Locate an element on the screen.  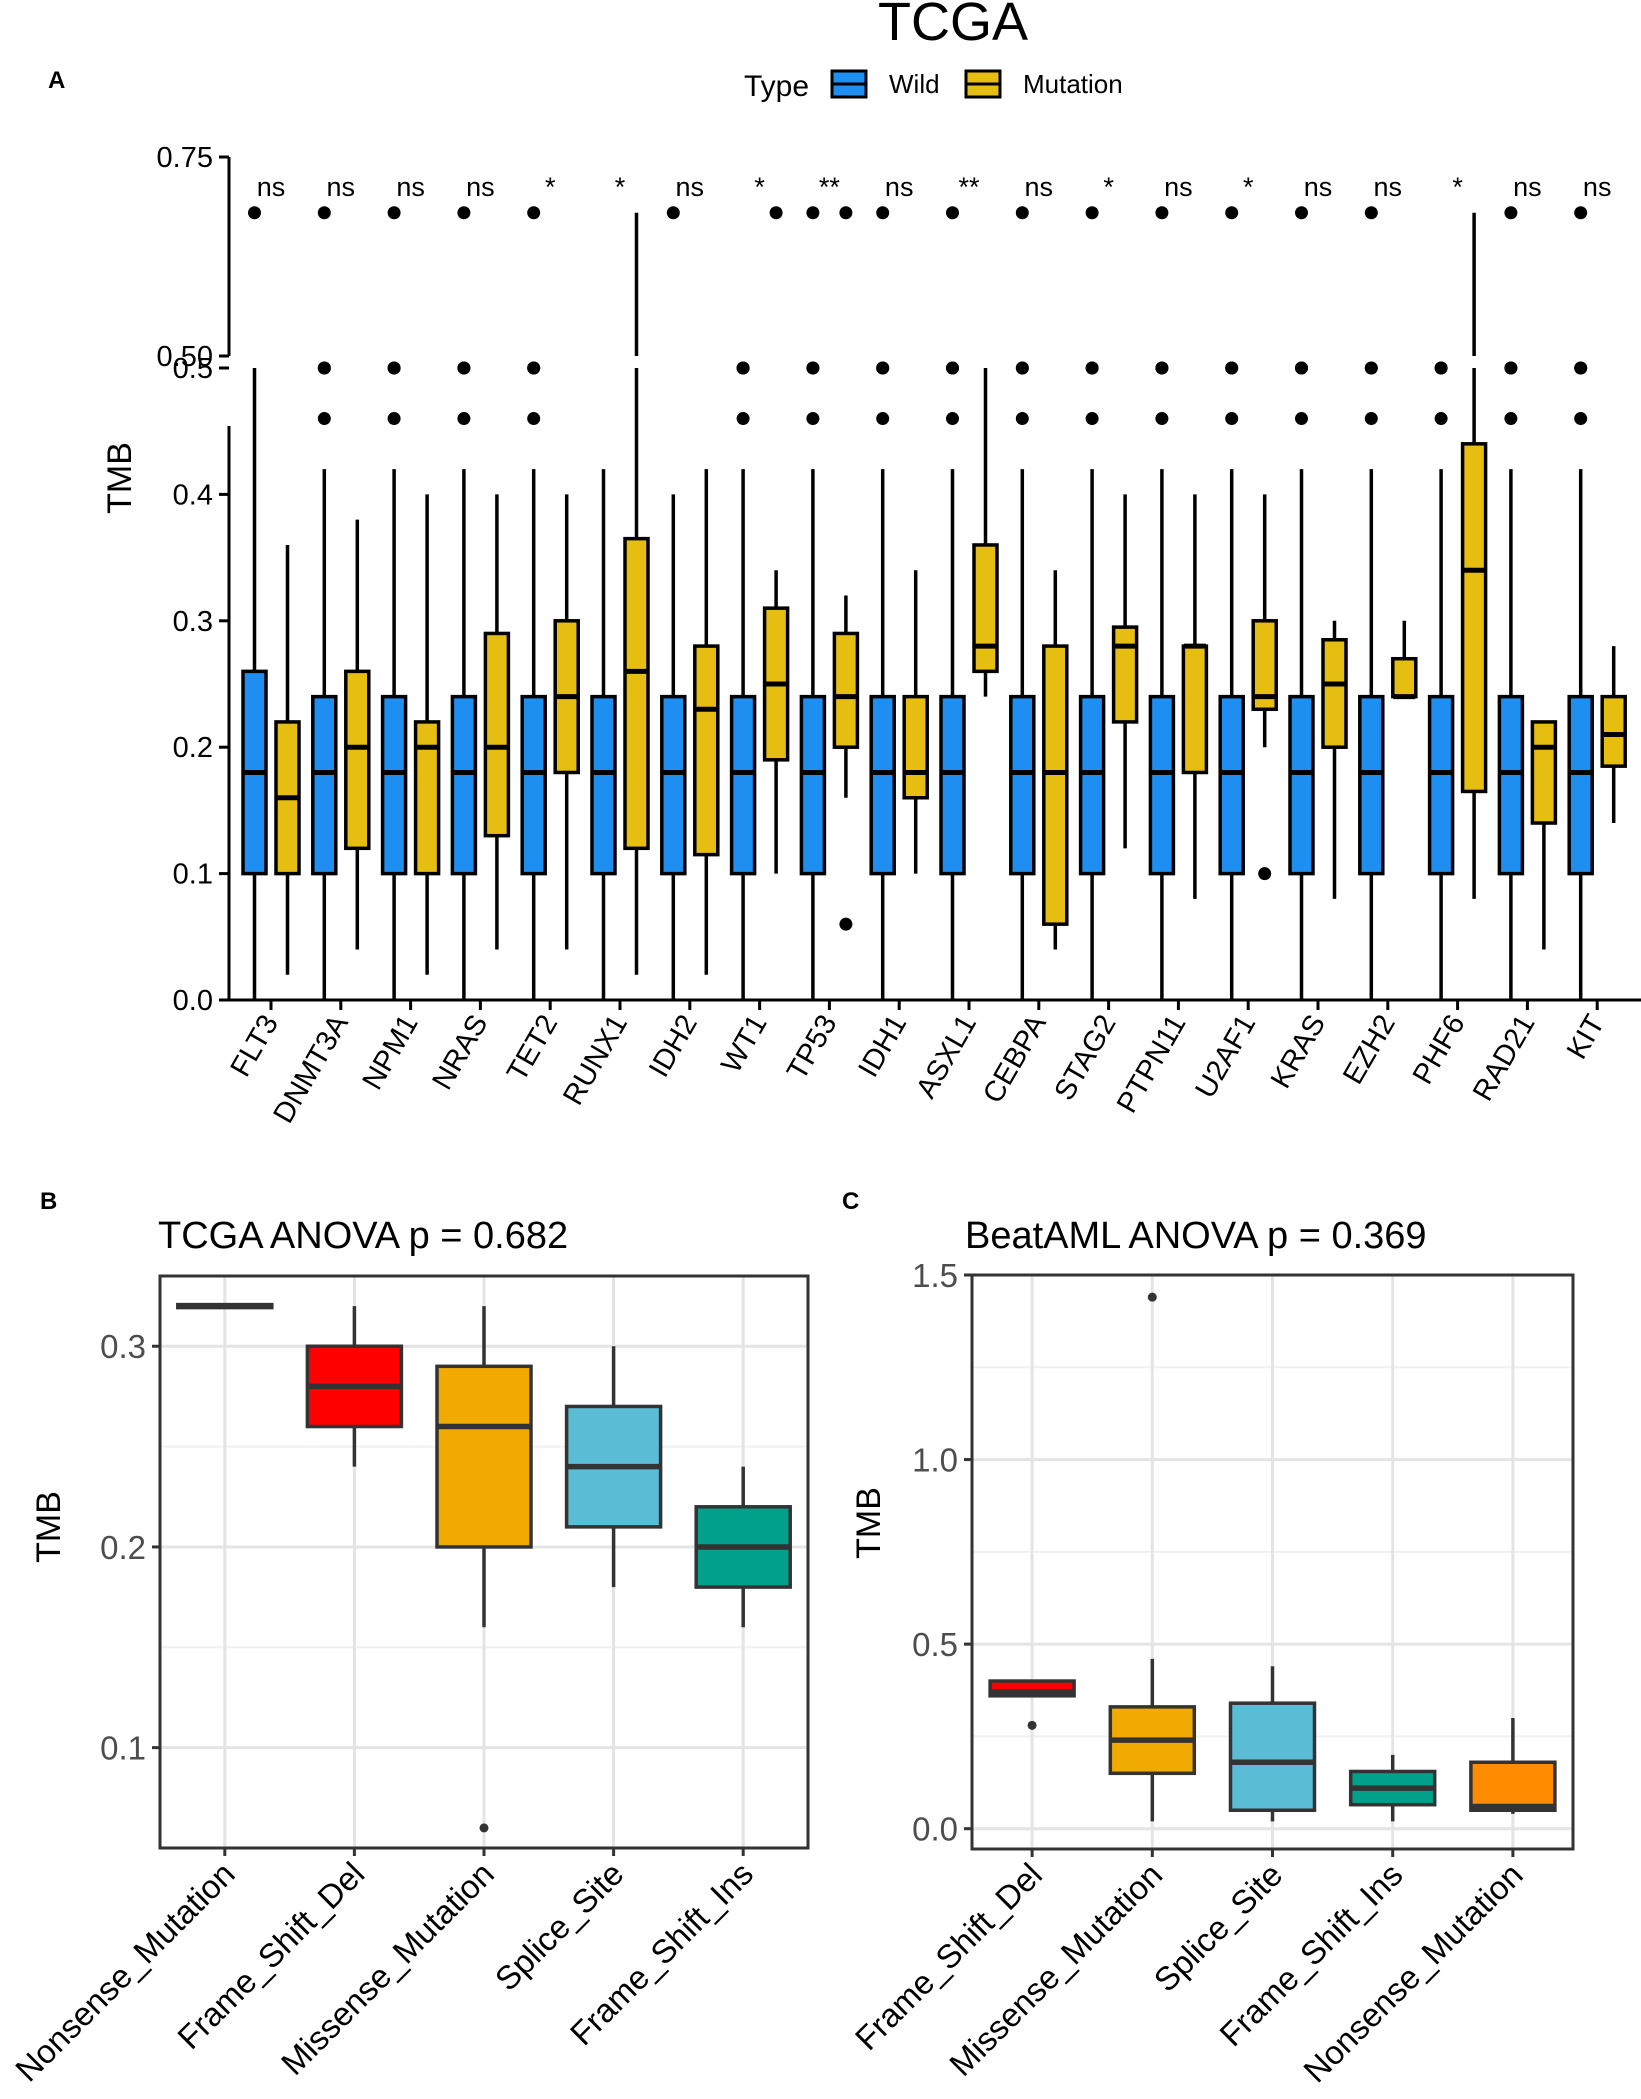
c-y-tick-label: 1.5 is located at coordinates (935, 1275).